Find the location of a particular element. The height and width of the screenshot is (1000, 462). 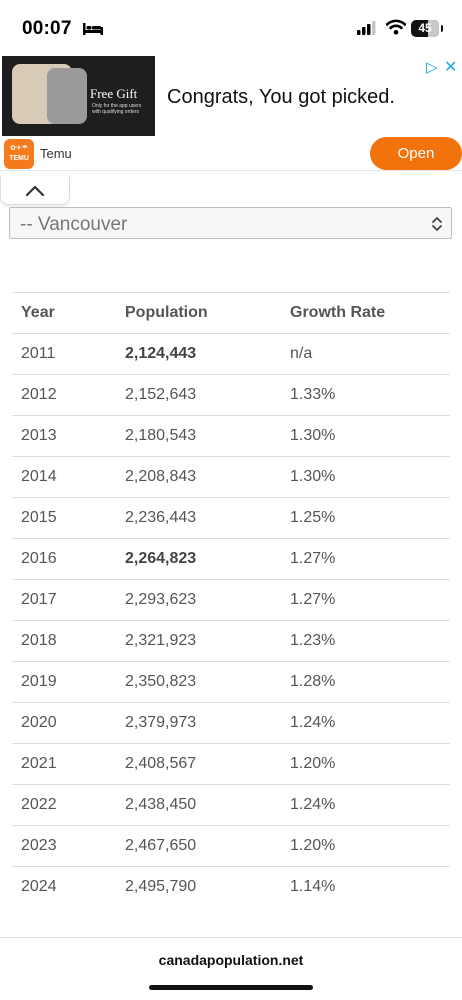

ad-image-title: Free Gift is located at coordinates (114, 93).